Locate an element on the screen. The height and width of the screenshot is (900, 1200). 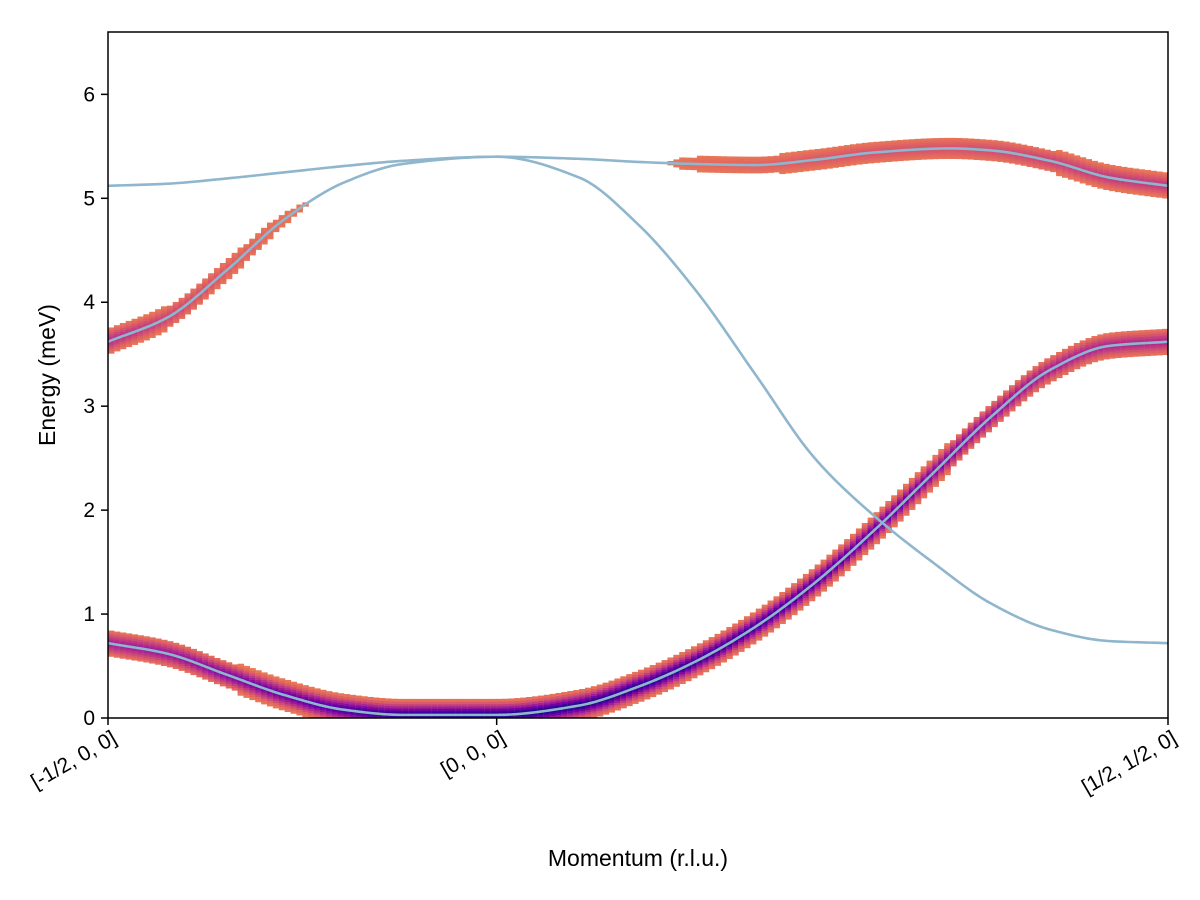
x-tick-label: [-1/2, 0, 0] is located at coordinates (73, 759).